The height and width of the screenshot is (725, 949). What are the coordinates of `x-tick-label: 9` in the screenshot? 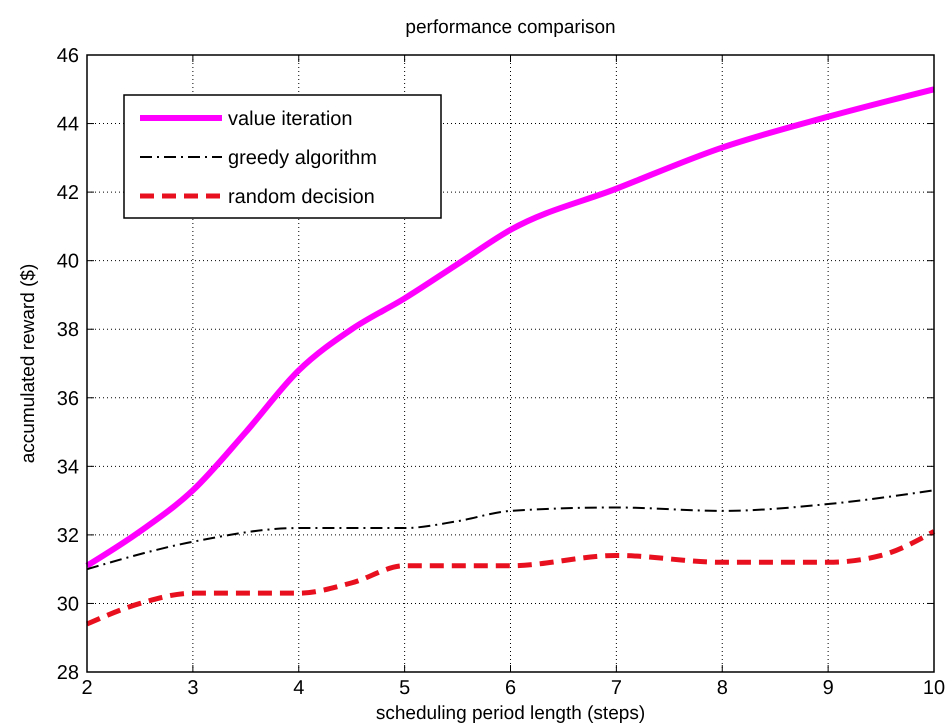 It's located at (828, 688).